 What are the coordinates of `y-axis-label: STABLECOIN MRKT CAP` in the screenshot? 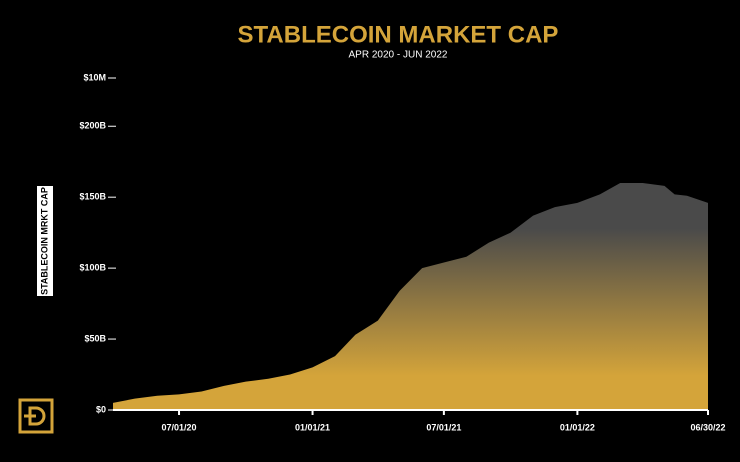 It's located at (44, 241).